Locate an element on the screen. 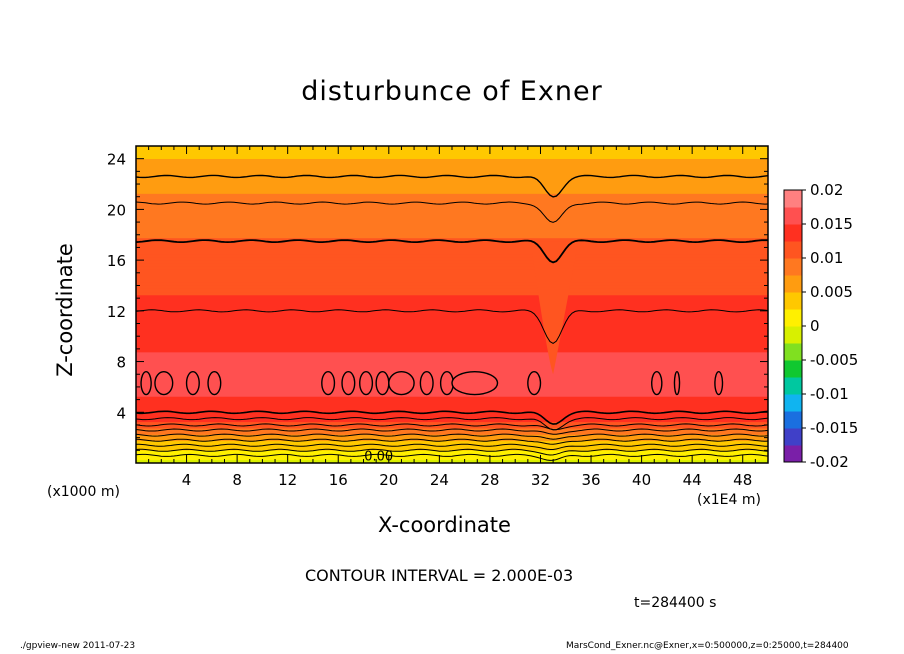  time-label: t=284400 s is located at coordinates (675, 603).